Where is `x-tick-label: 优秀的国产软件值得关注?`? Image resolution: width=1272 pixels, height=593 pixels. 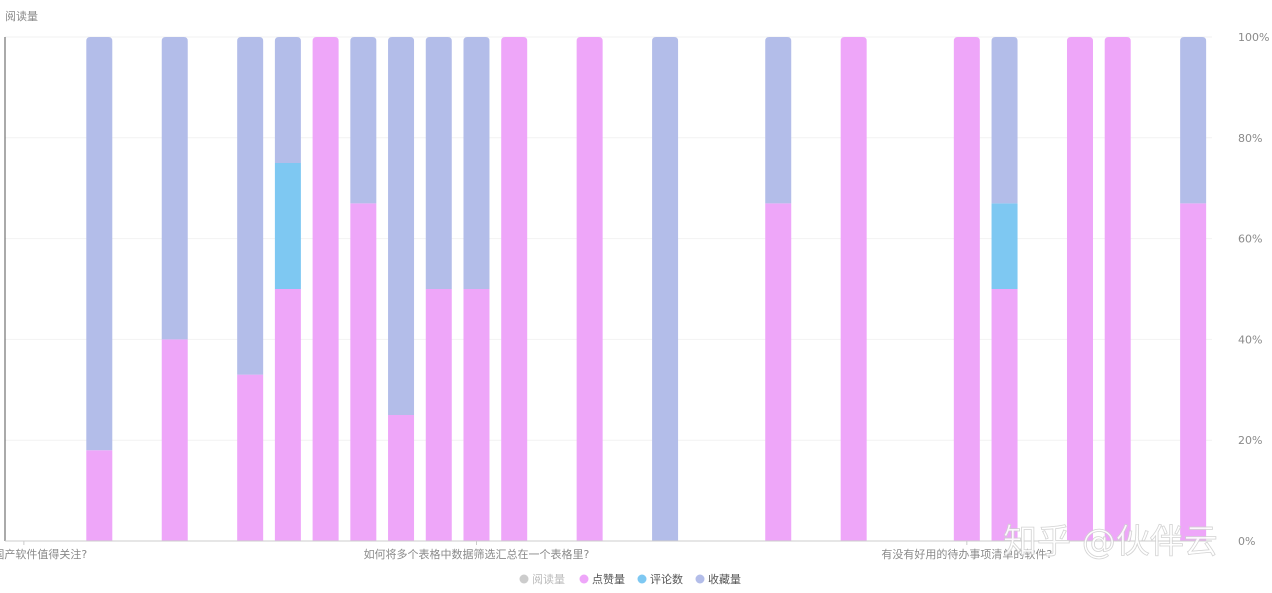 x-tick-label: 优秀的国产软件值得关注? is located at coordinates (43, 554).